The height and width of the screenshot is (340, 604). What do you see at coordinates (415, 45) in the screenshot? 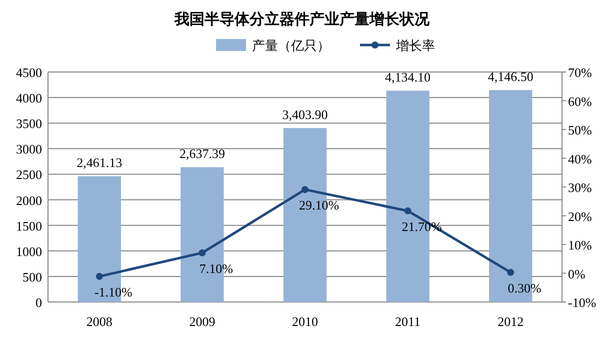
I see `legend-label: 增长率` at bounding box center [415, 45].